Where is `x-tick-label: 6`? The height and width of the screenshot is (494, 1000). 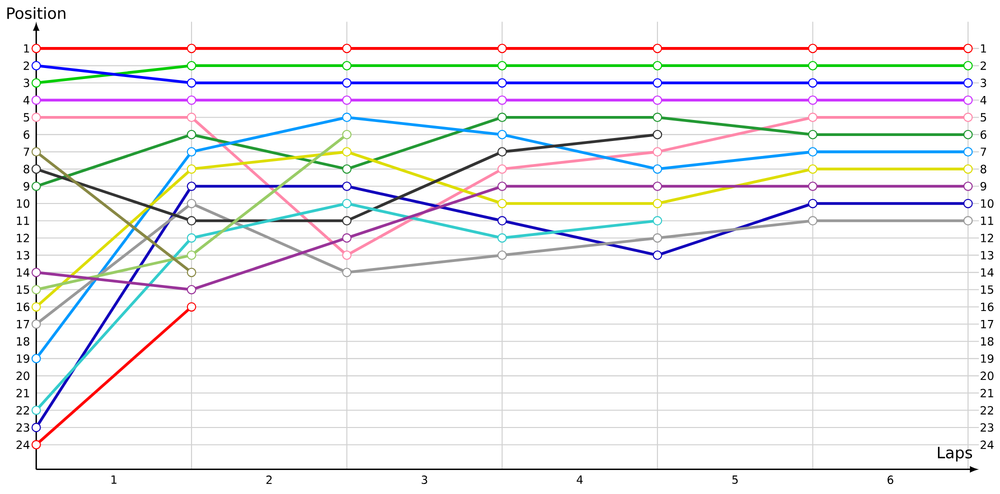
x-tick-label: 6 is located at coordinates (891, 479).